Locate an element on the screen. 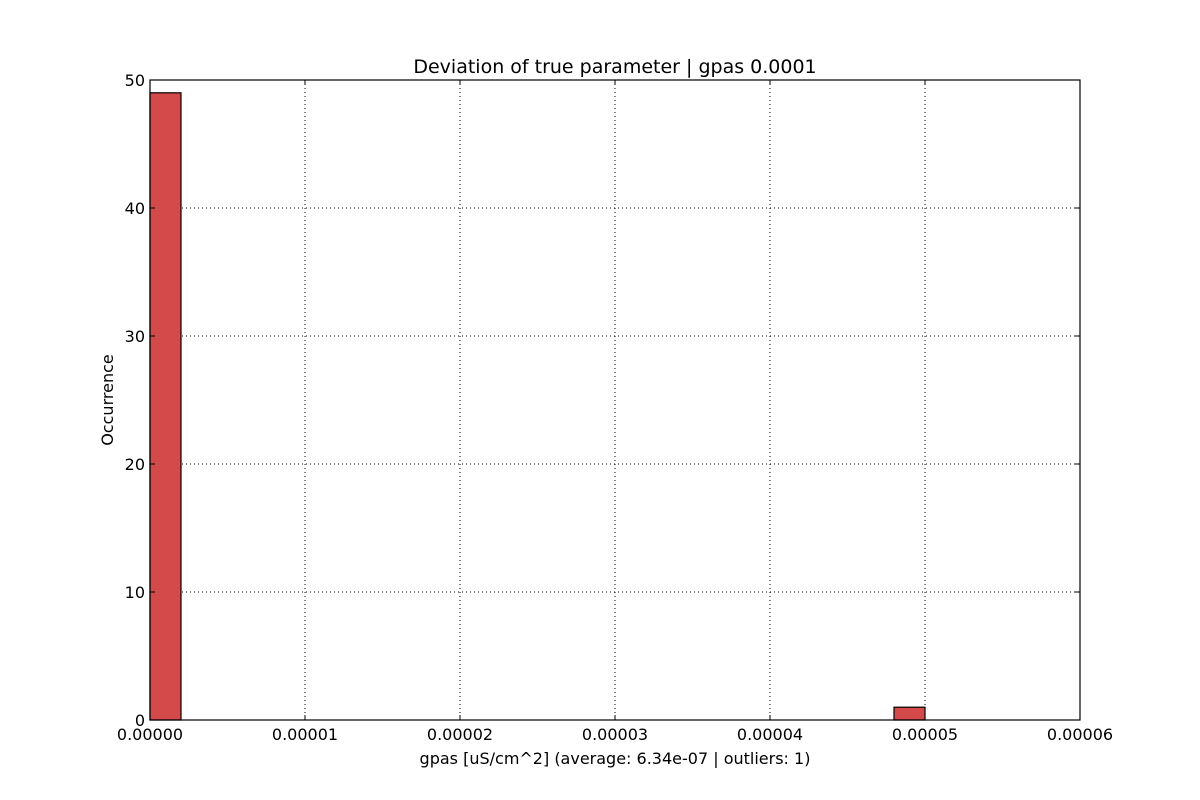 Image resolution: width=1200 pixels, height=800 pixels. y-tick-label: 40 is located at coordinates (135, 208).